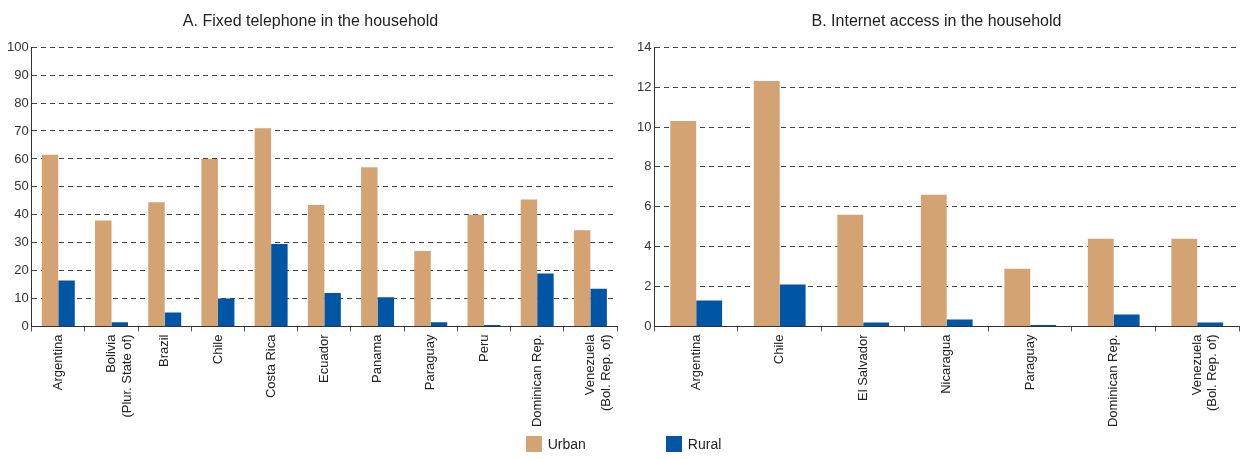 This screenshot has height=459, width=1247. What do you see at coordinates (21, 158) in the screenshot?
I see `y-tick-label: 60` at bounding box center [21, 158].